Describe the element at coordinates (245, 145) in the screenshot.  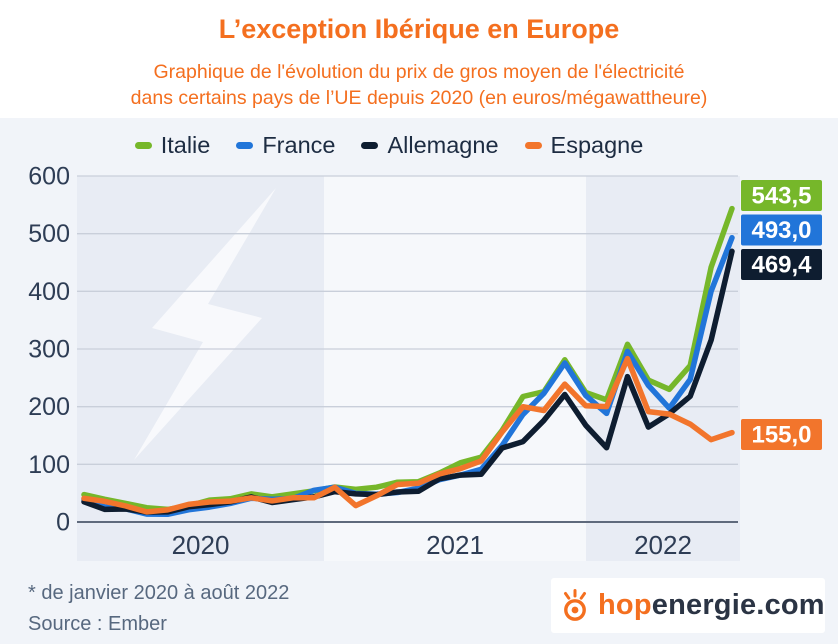
I see `legend-marker-france` at that location.